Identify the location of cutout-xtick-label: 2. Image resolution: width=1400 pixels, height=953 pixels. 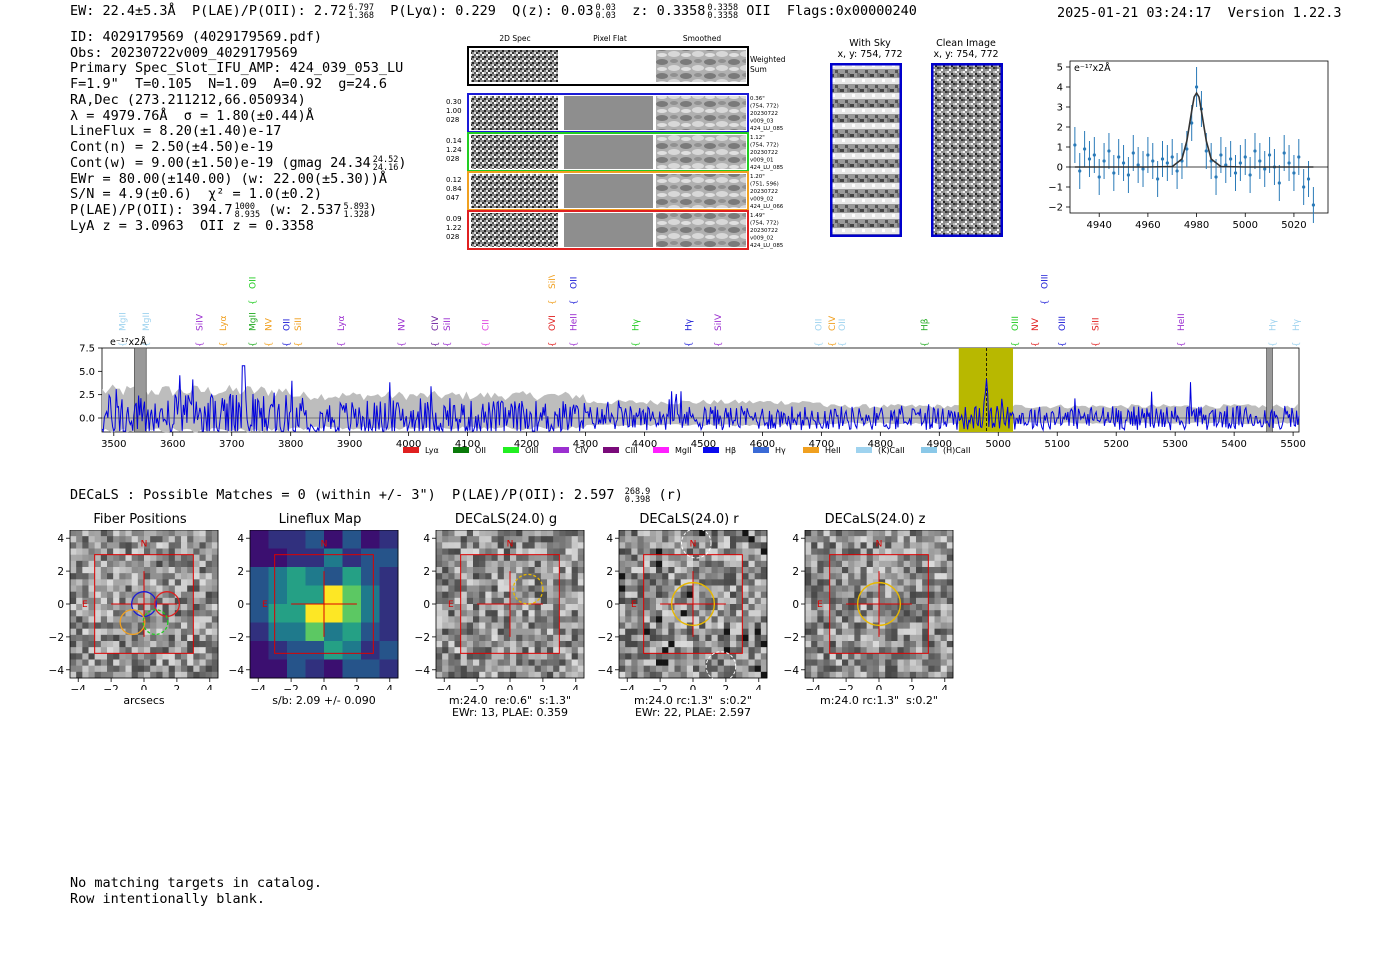
(357, 687).